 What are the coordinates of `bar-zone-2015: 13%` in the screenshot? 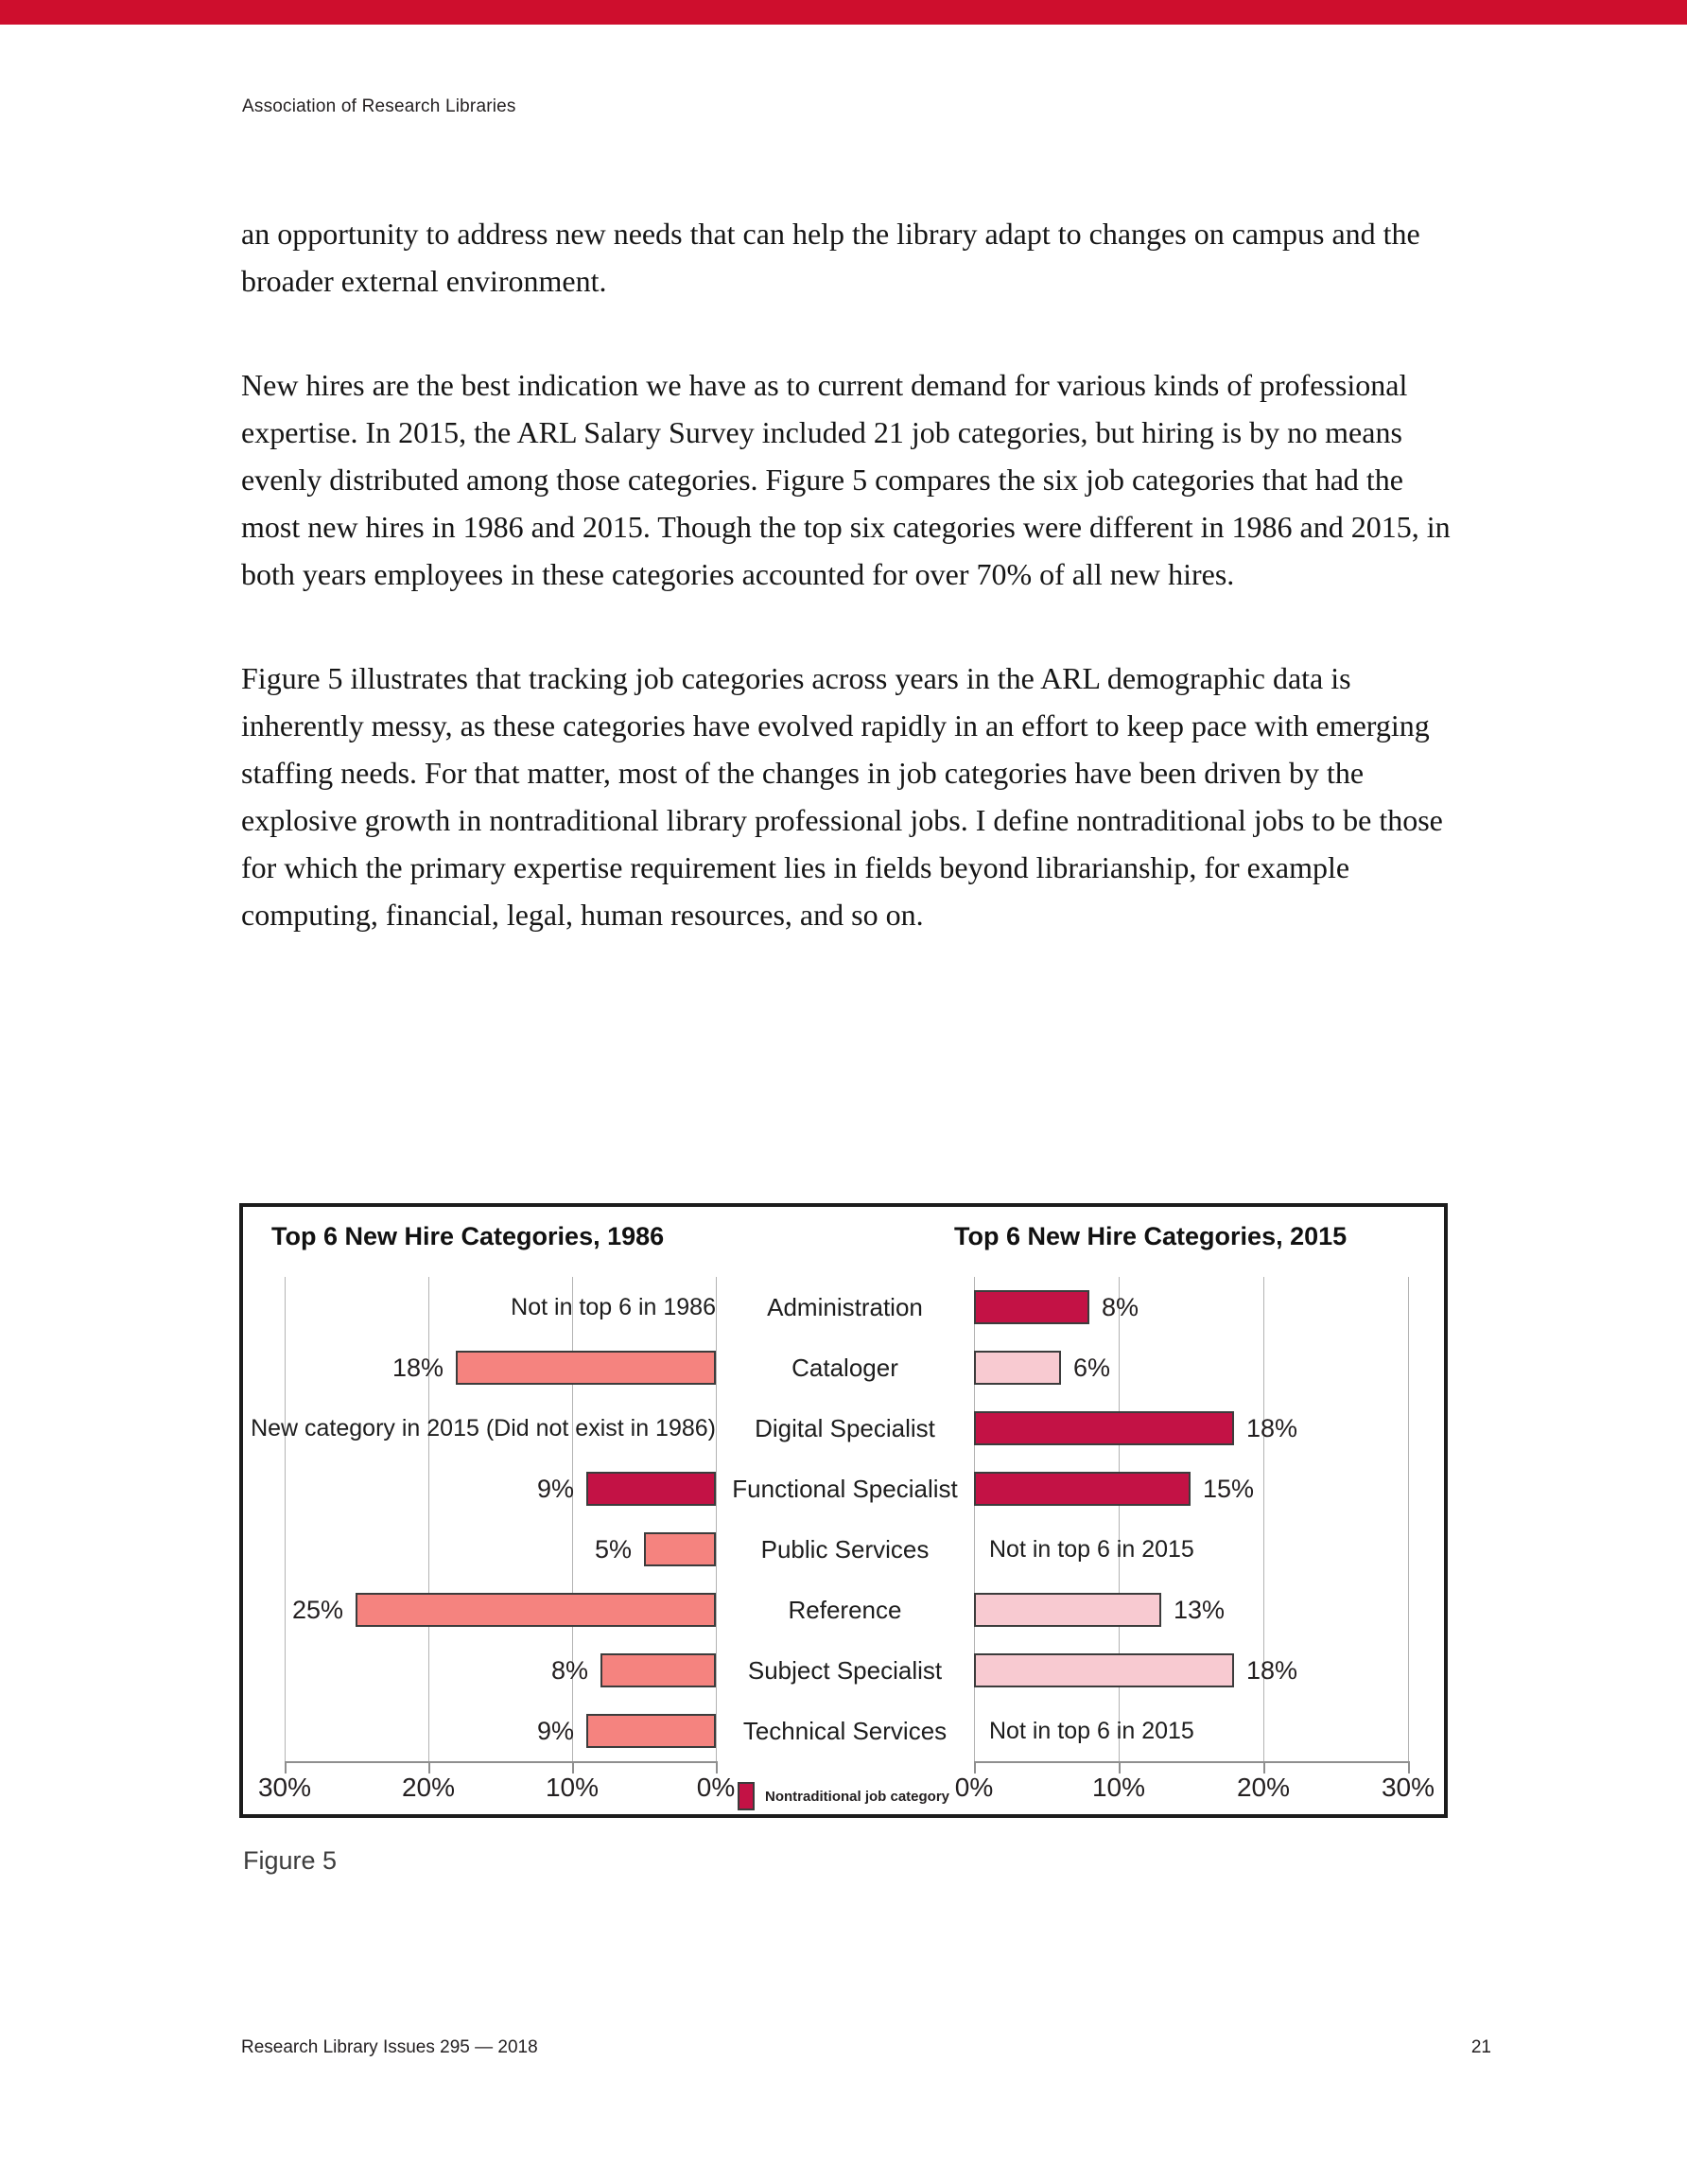 It's located at (1196, 1610).